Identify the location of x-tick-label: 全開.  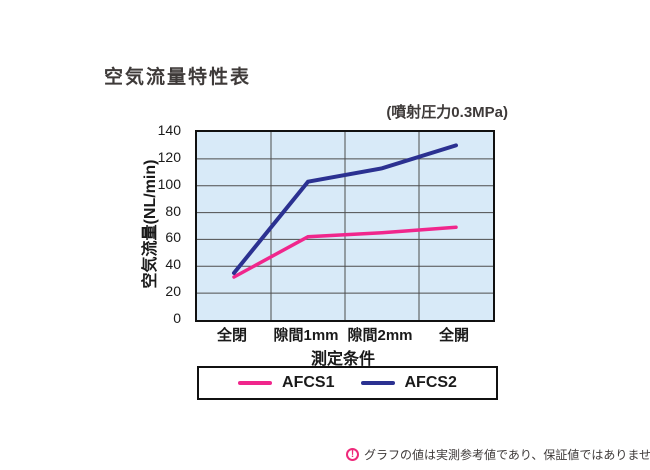
(454, 335).